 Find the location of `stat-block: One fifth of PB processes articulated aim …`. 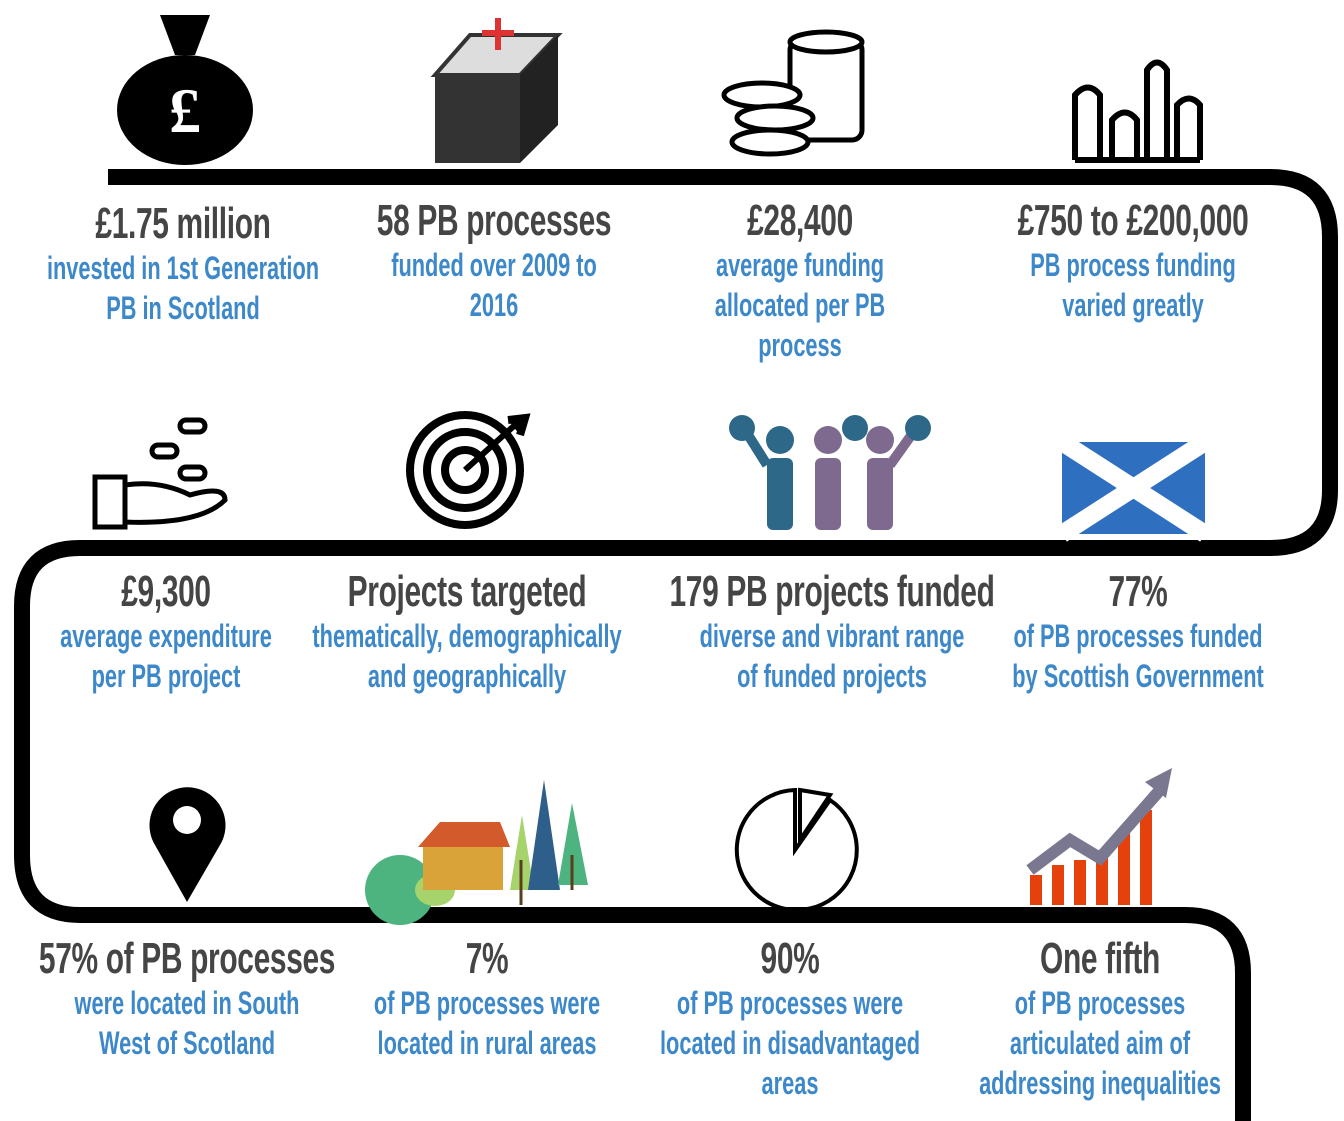

stat-block: One fifth of PB processes articulated aim … is located at coordinates (1100, 1019).